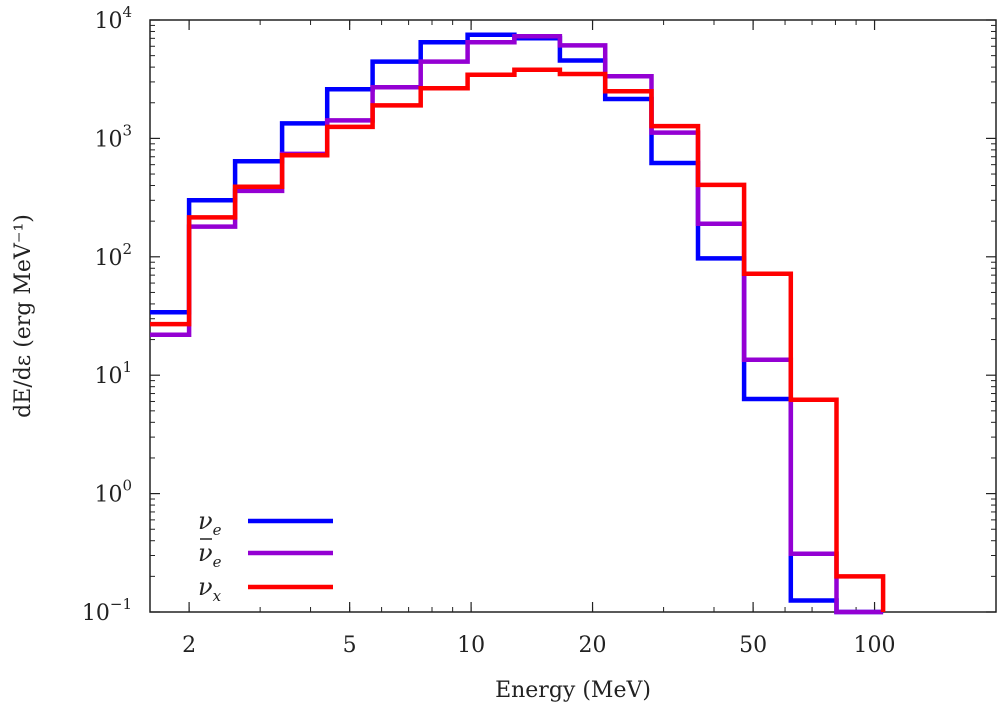  Describe the element at coordinates (113, 373) in the screenshot. I see `y-tick-label: 10¹` at that location.